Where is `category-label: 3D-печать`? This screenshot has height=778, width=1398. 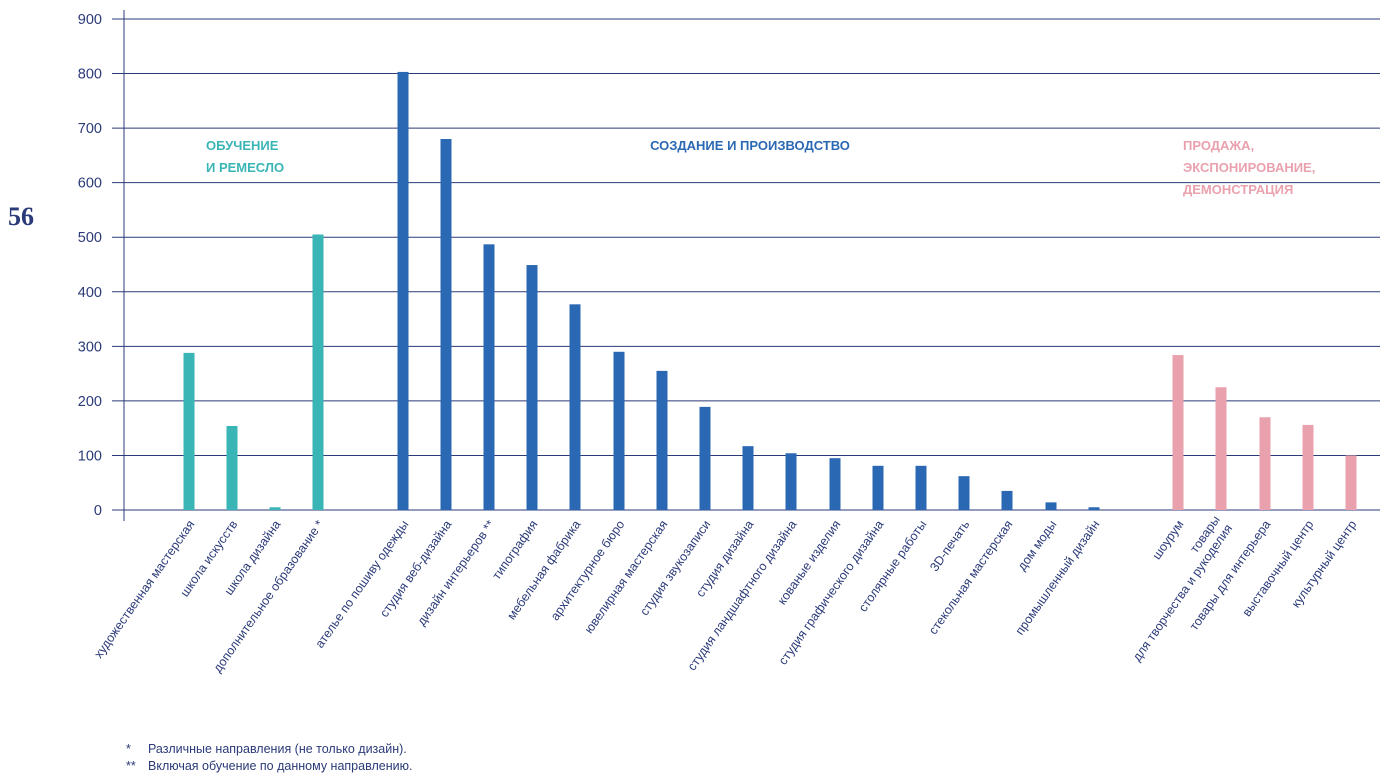 category-label: 3D-печать is located at coordinates (949, 546).